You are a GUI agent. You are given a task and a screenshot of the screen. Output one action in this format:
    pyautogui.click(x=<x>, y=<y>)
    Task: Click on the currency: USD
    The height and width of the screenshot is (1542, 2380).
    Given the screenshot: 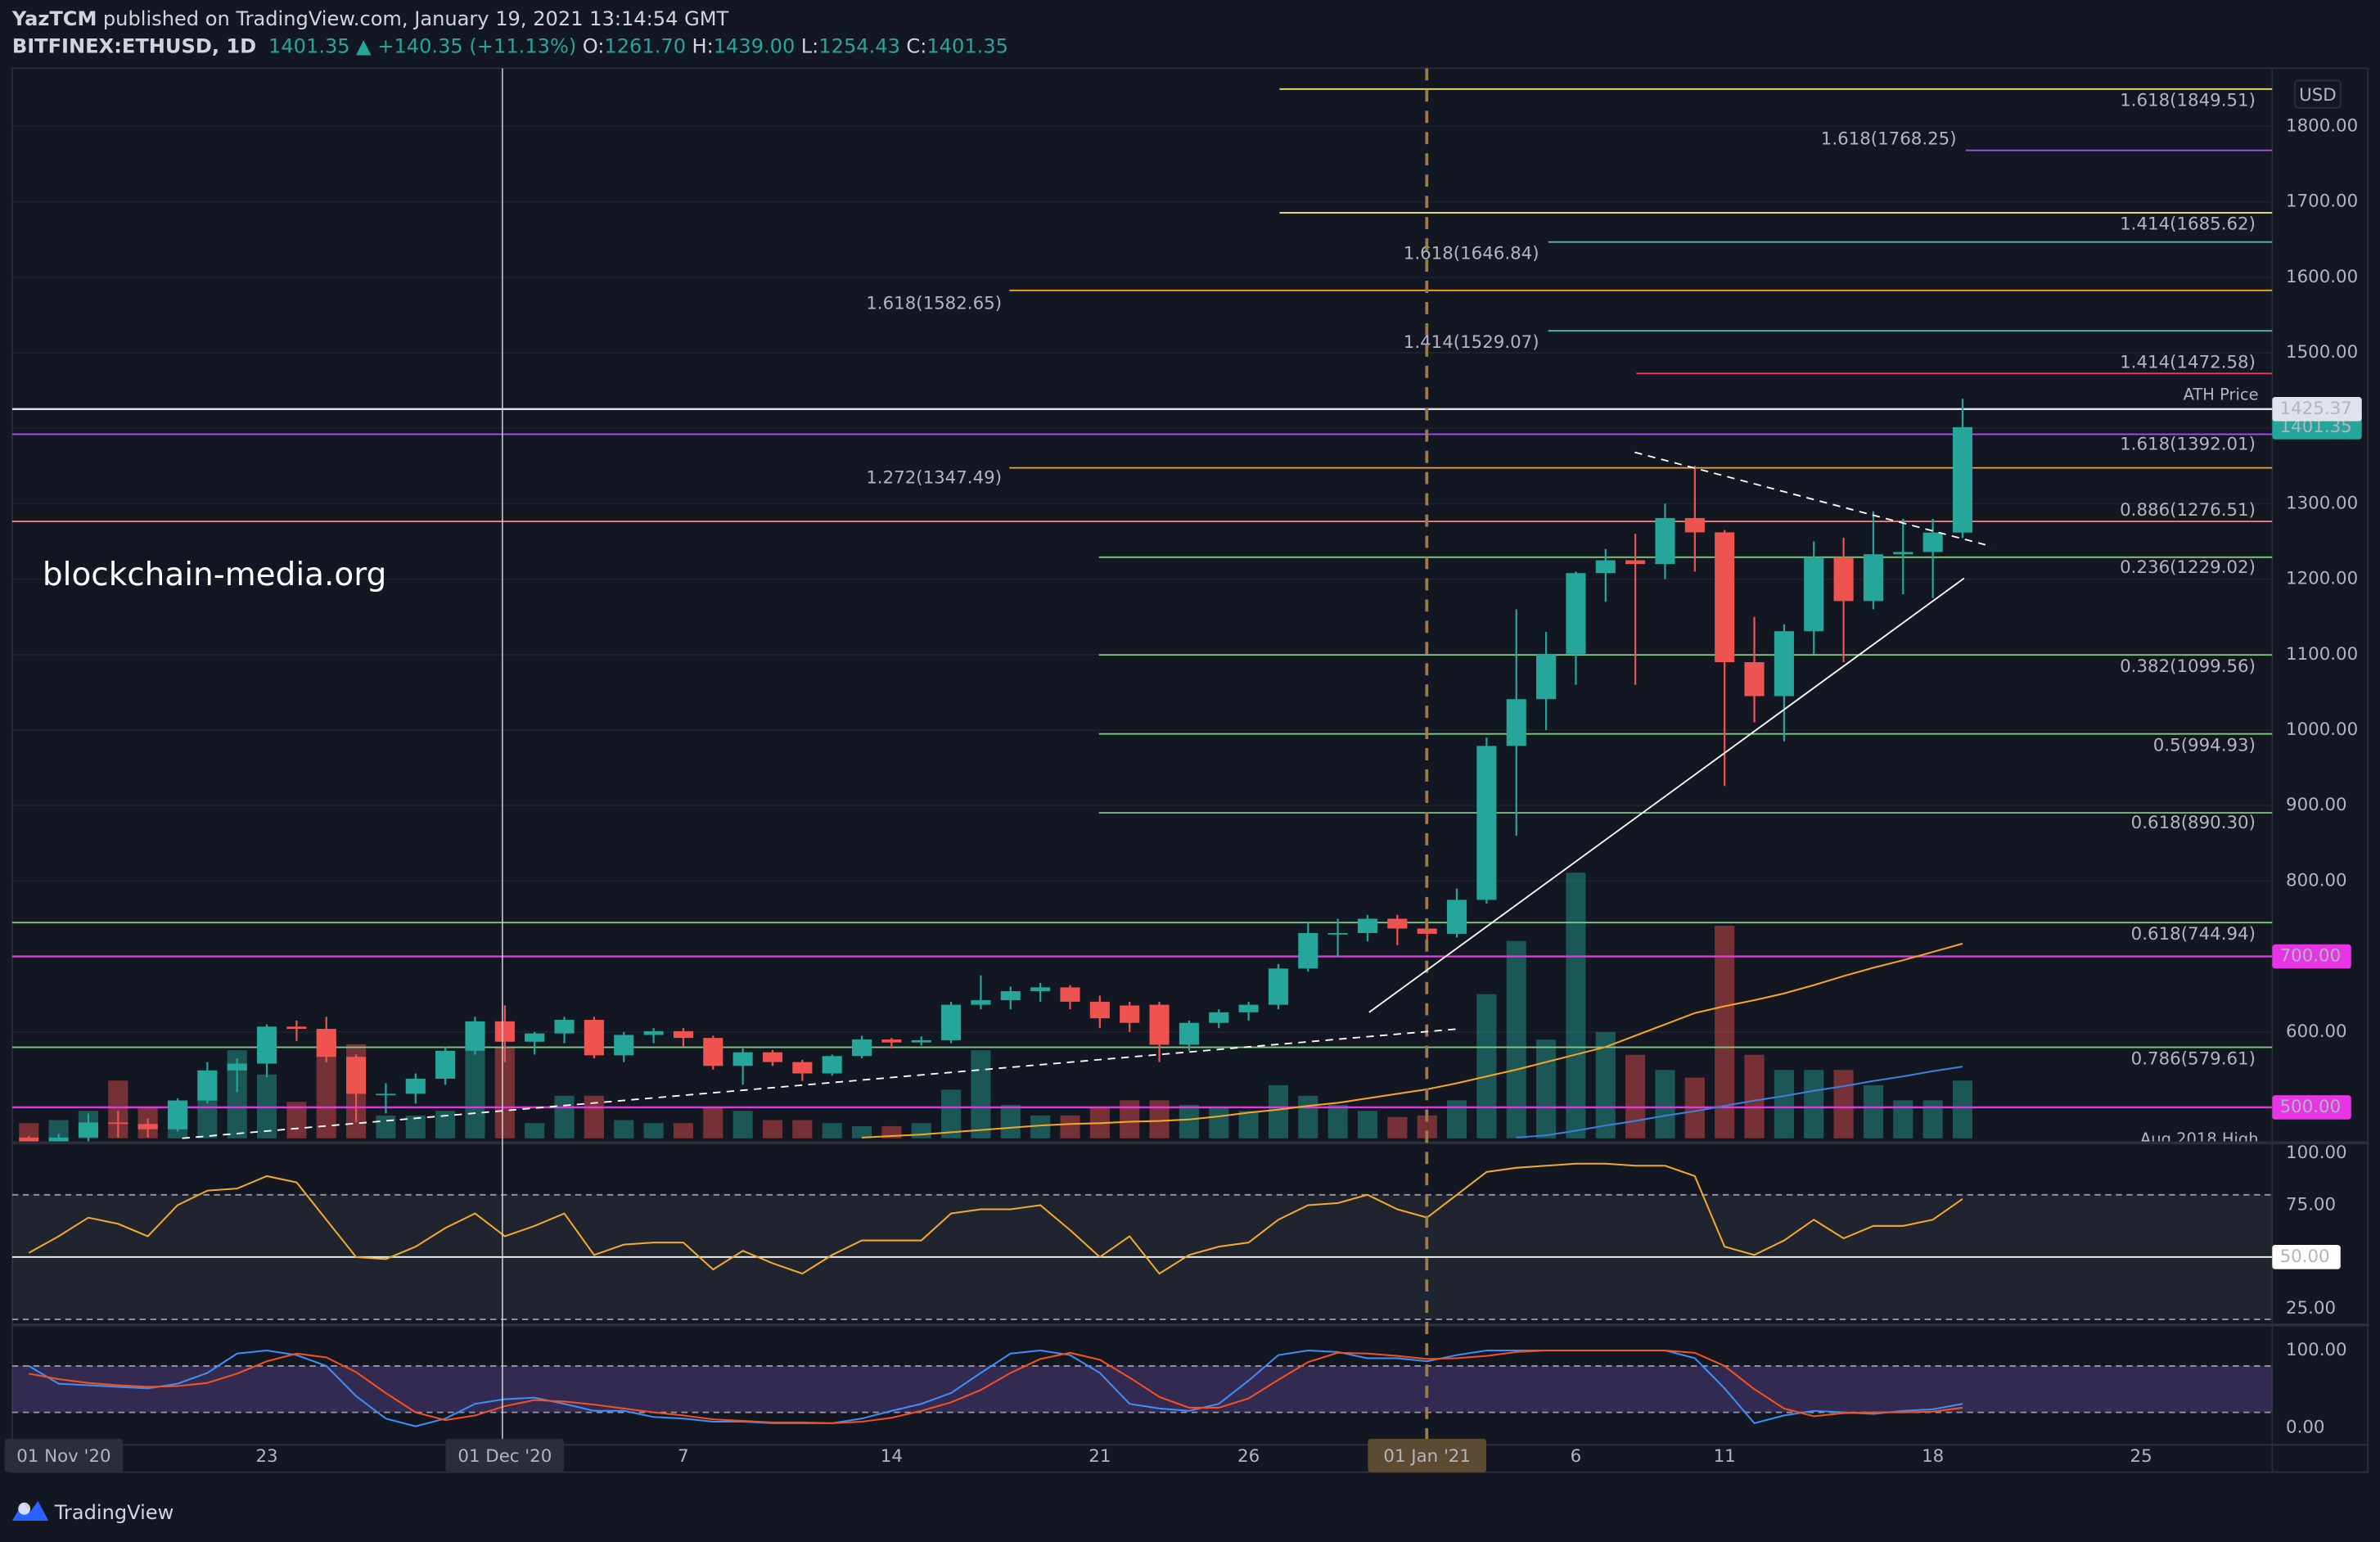 What is the action you would take?
    pyautogui.click(x=2318, y=96)
    